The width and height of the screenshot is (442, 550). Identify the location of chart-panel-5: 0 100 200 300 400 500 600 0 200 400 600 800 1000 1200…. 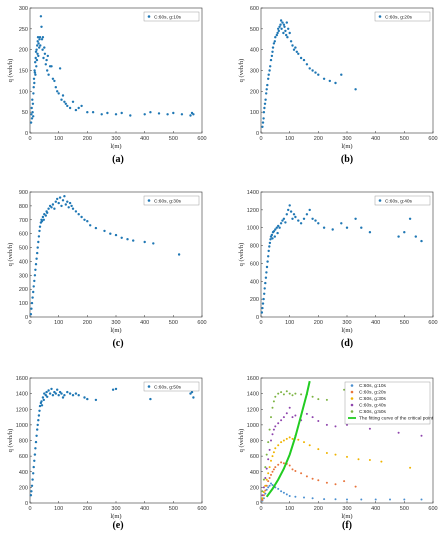
(107, 453).